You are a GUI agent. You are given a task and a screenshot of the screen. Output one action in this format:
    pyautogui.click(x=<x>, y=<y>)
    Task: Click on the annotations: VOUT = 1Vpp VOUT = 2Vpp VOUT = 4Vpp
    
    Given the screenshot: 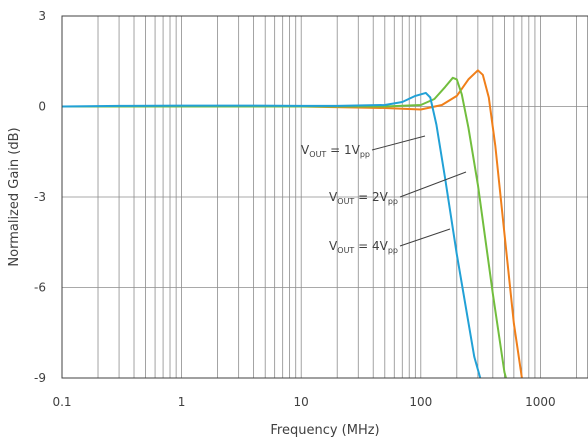 What is the action you would take?
    pyautogui.click(x=384, y=195)
    